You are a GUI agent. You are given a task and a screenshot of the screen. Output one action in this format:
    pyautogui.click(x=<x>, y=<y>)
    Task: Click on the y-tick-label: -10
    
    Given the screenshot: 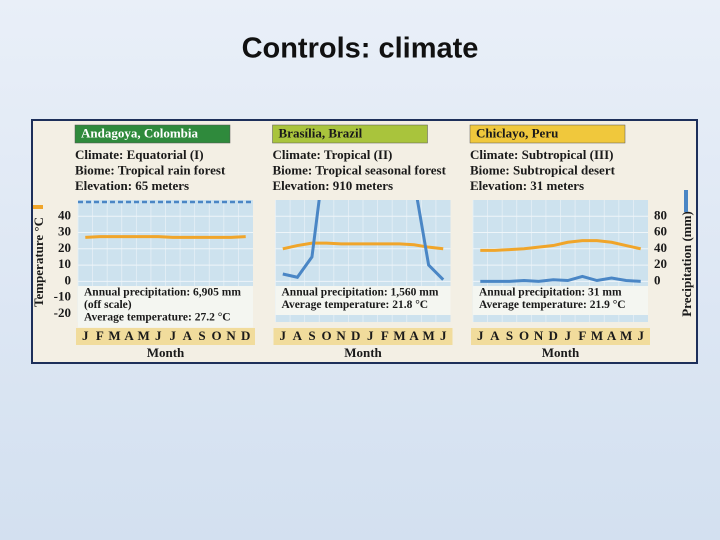 What is the action you would take?
    pyautogui.click(x=62, y=296)
    